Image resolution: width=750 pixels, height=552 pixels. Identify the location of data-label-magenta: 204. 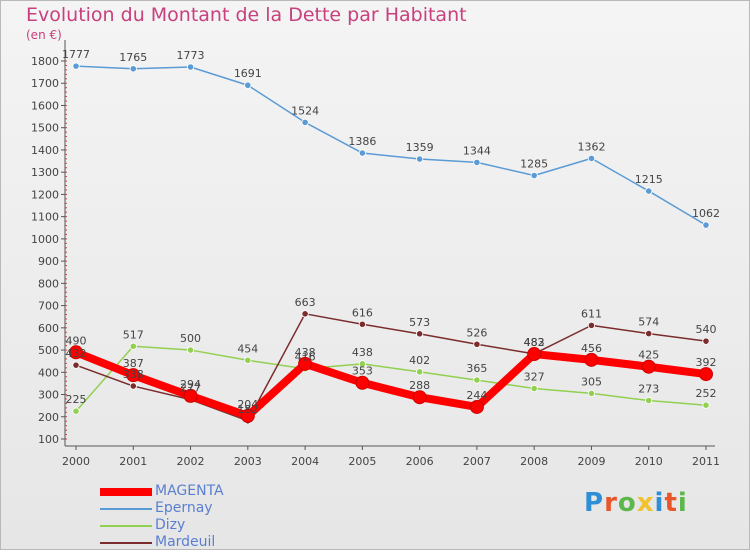
(247, 404).